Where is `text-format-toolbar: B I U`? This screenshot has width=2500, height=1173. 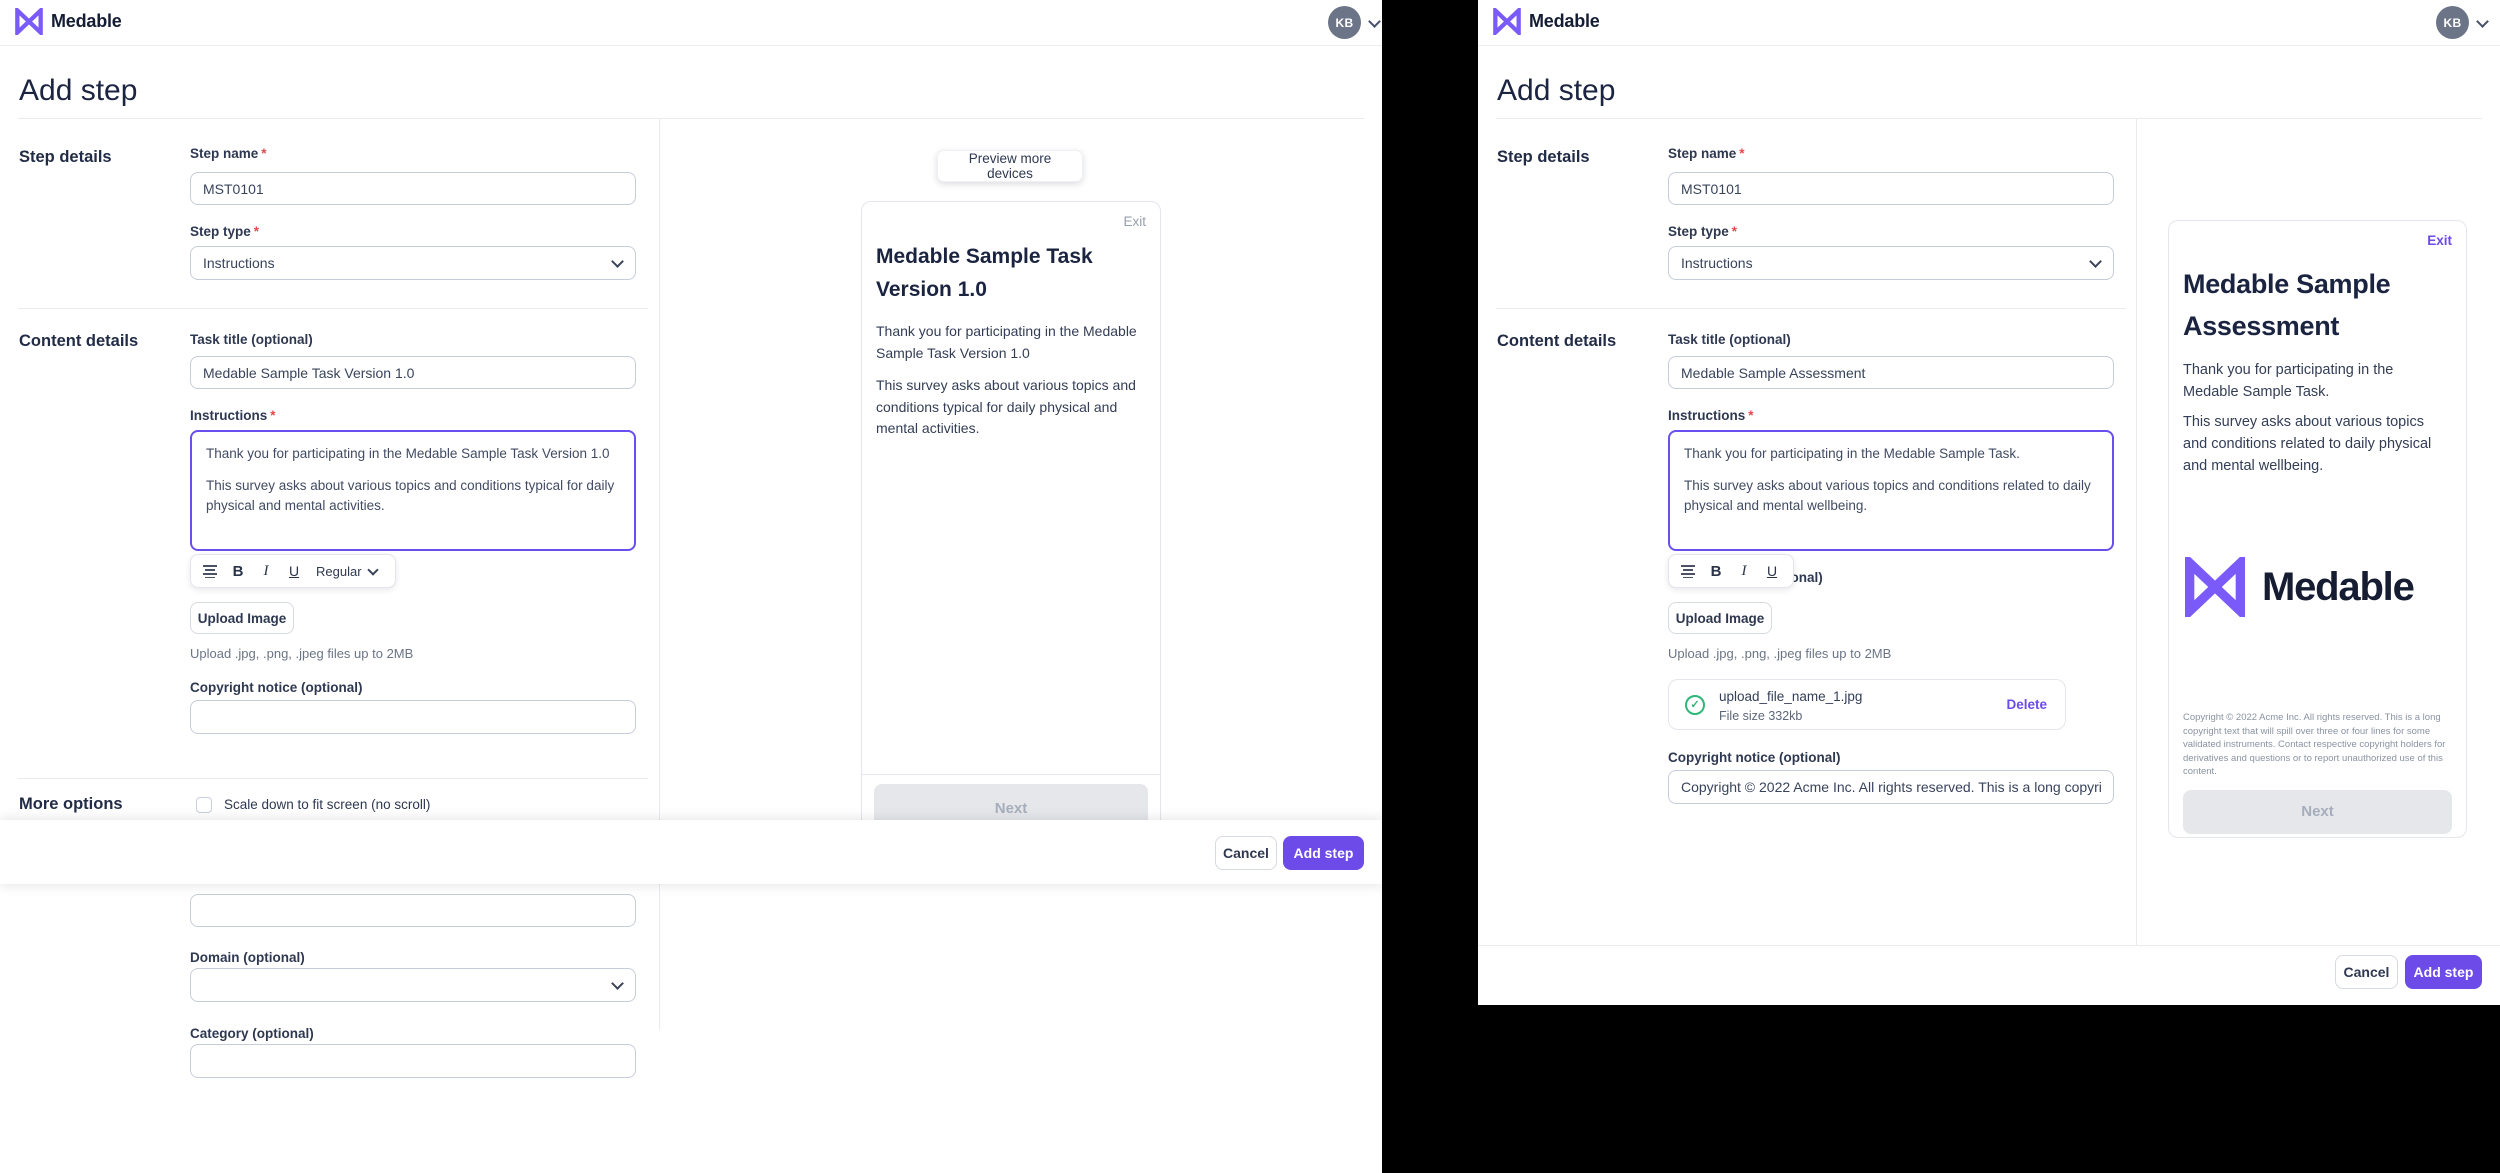 text-format-toolbar: B I U is located at coordinates (1731, 571).